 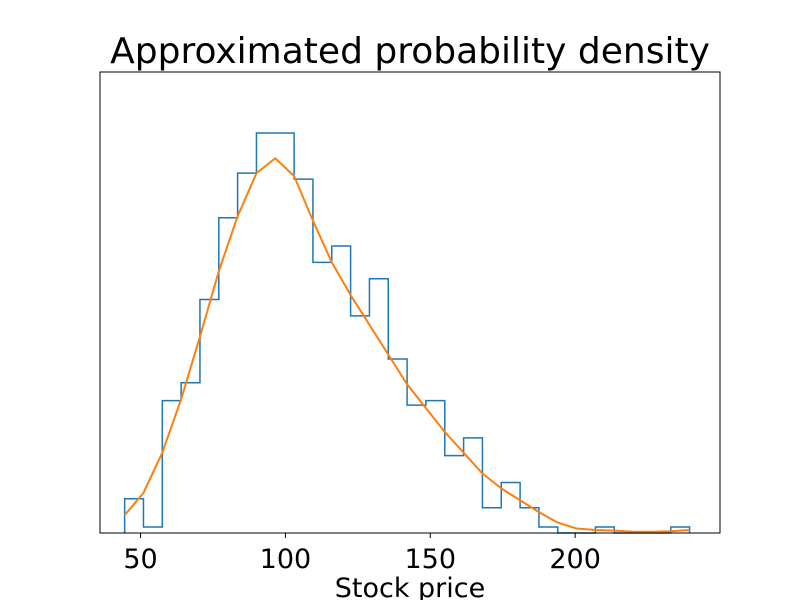 What do you see at coordinates (410, 51) in the screenshot?
I see `chart-title: Approximated probability density` at bounding box center [410, 51].